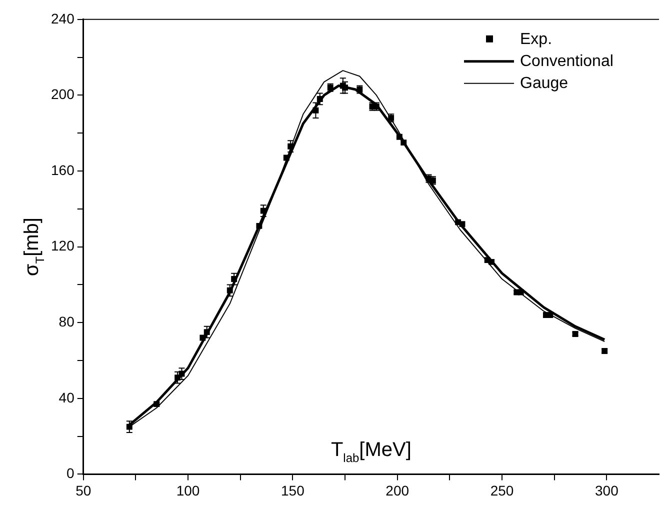  I want to click on y-tick-label: 0, so click(70, 473).